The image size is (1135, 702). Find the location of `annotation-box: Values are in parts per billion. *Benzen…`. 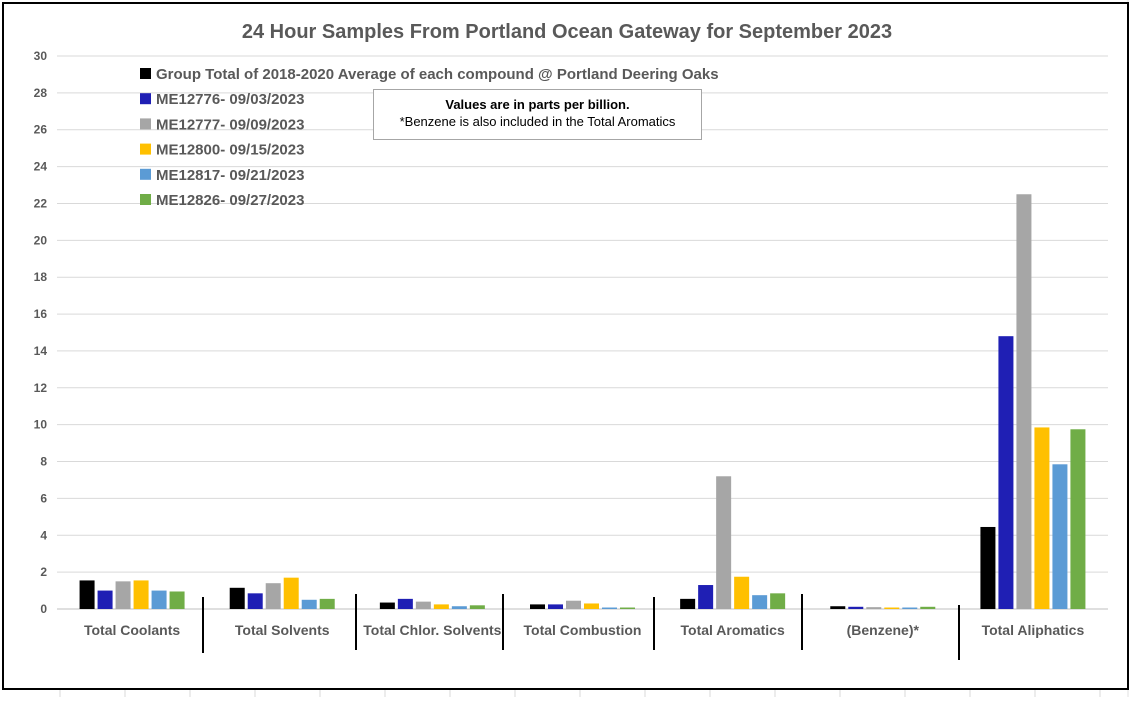

annotation-box: Values are in parts per billion. *Benzen… is located at coordinates (537, 114).